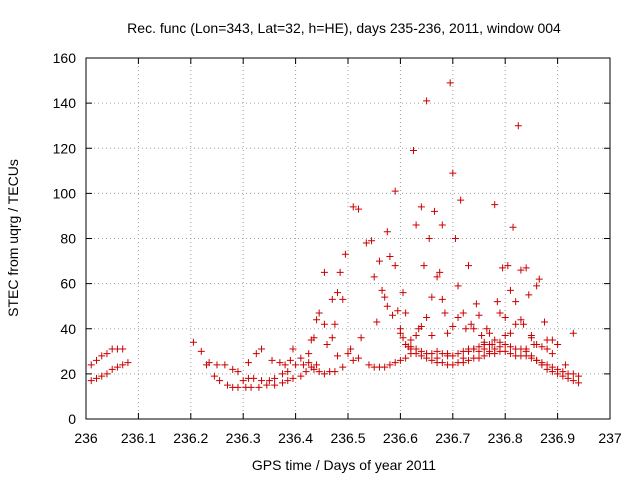  What do you see at coordinates (295, 438) in the screenshot?
I see `x-tick-label: 236.4` at bounding box center [295, 438].